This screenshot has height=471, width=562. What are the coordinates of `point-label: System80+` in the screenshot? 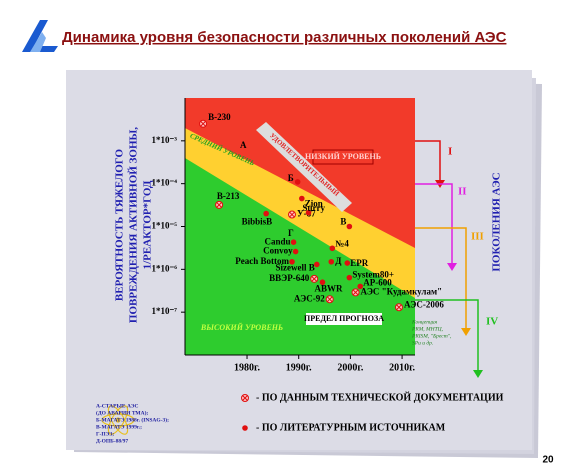 It's located at (373, 275).